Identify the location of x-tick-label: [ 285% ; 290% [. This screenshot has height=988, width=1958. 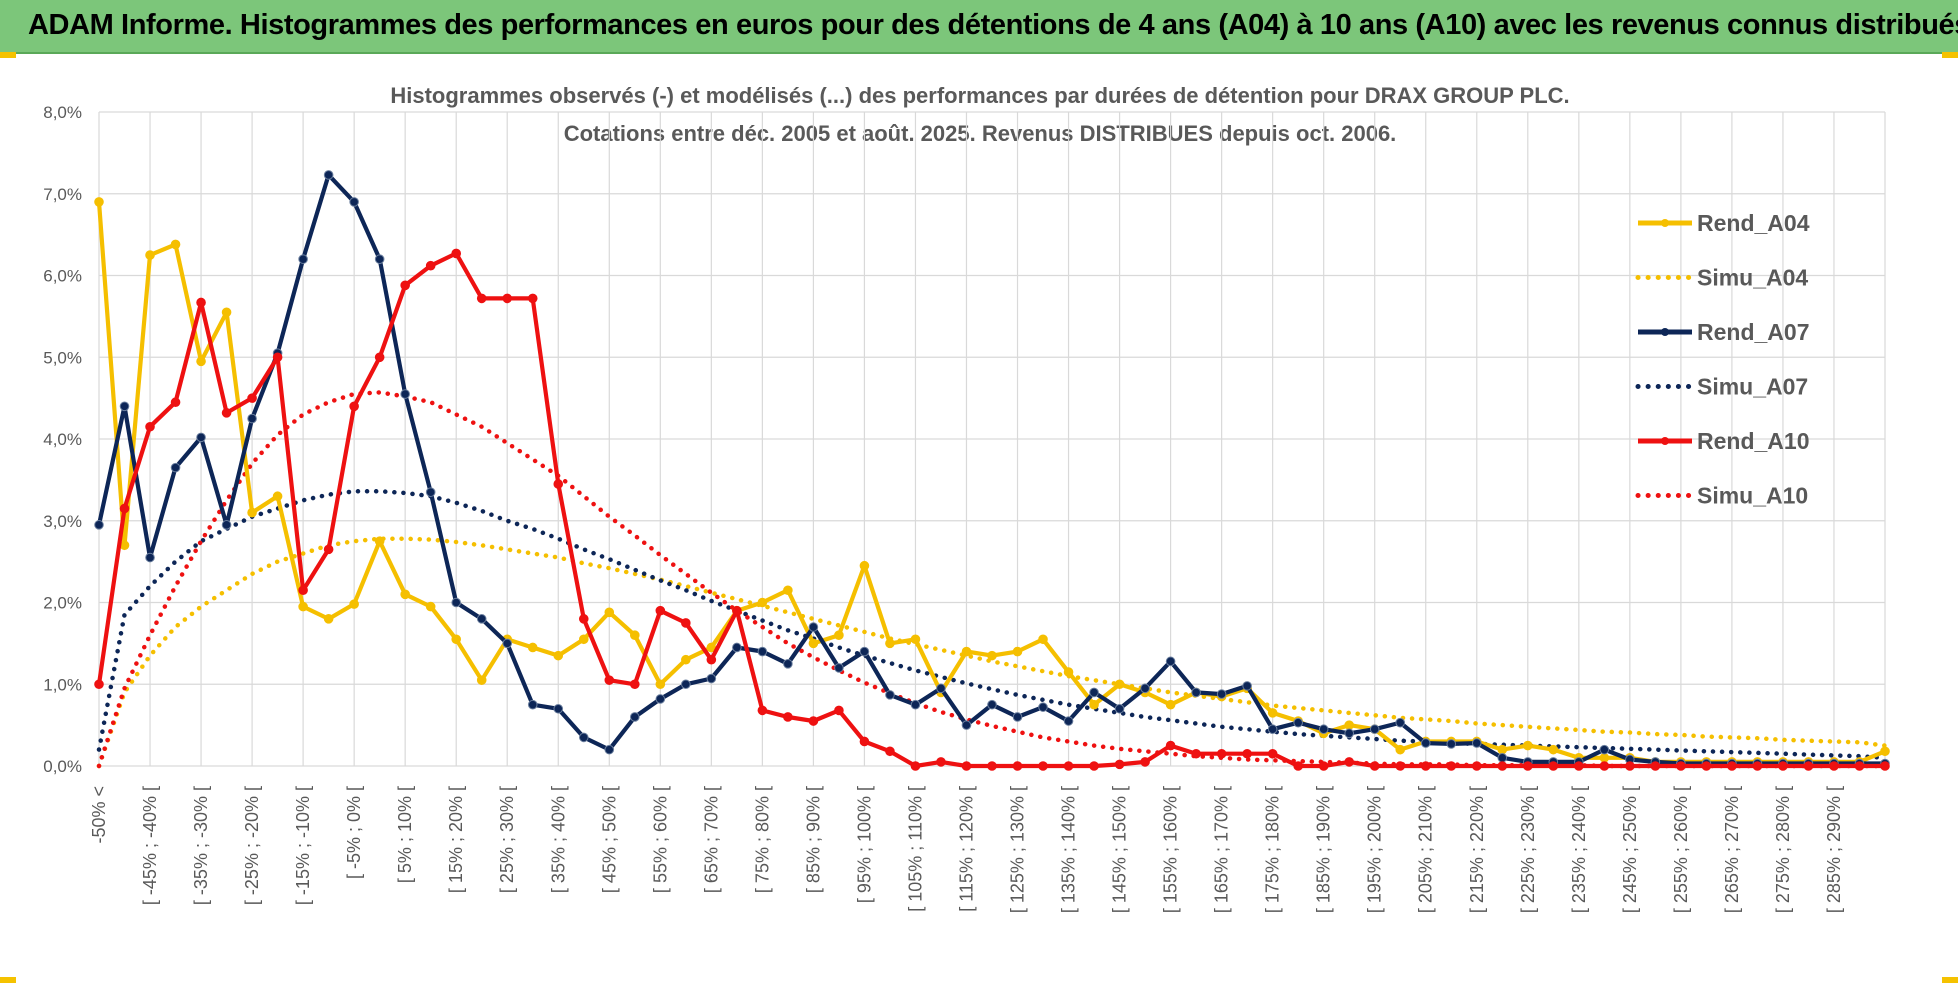
(1834, 849).